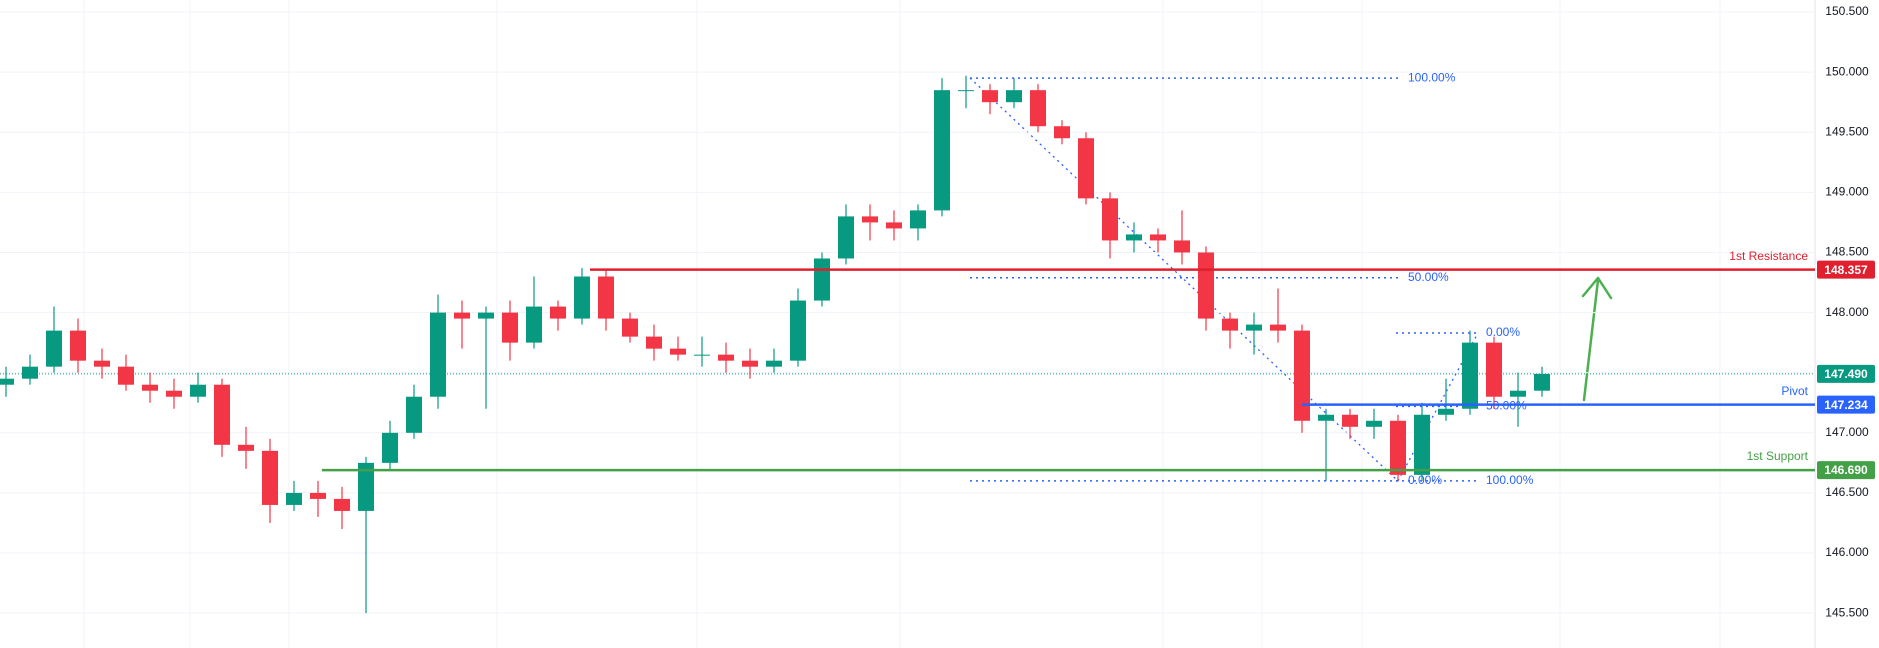 The height and width of the screenshot is (648, 1879). What do you see at coordinates (1847, 312) in the screenshot?
I see `y-tick-label: 148.000` at bounding box center [1847, 312].